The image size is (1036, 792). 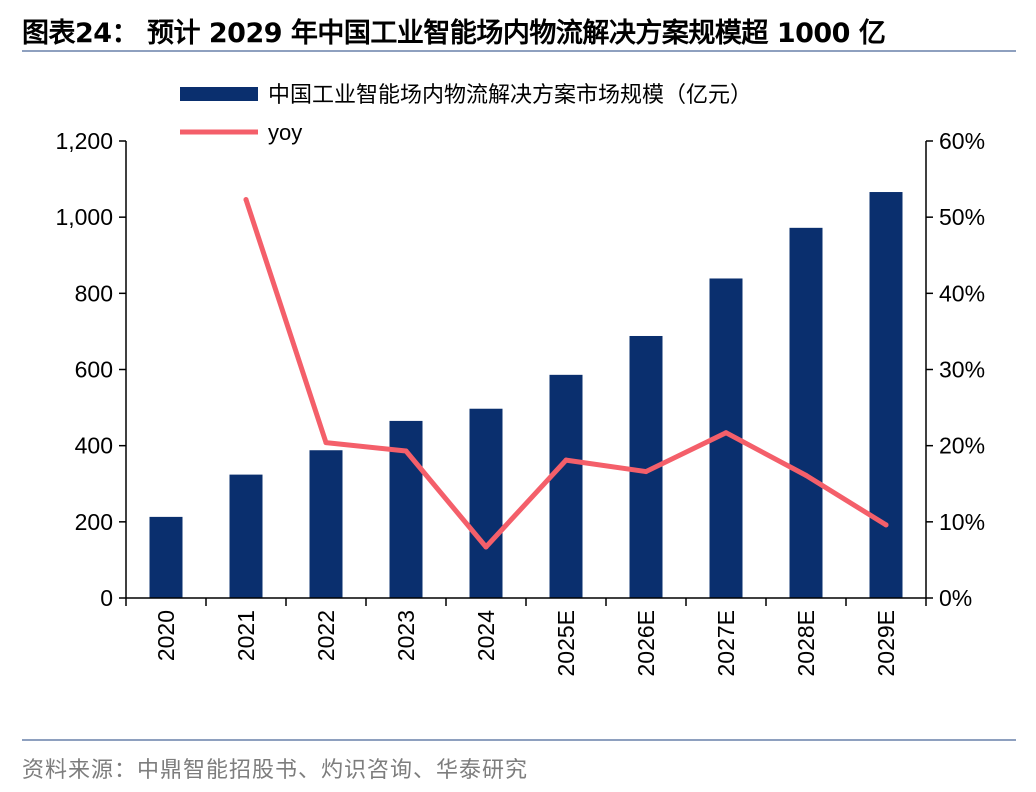 What do you see at coordinates (486, 503) in the screenshot?
I see `bar-2024` at bounding box center [486, 503].